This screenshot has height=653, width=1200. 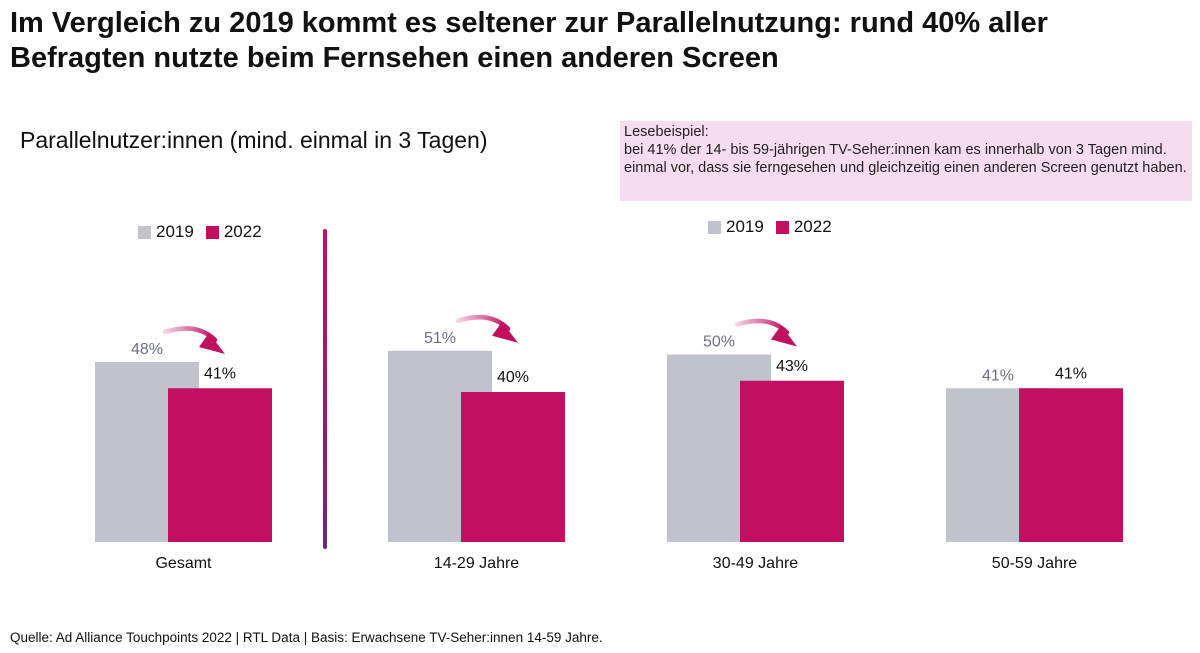 What do you see at coordinates (476, 563) in the screenshot?
I see `category-label-14-29-jahre: 14-29 Jahre` at bounding box center [476, 563].